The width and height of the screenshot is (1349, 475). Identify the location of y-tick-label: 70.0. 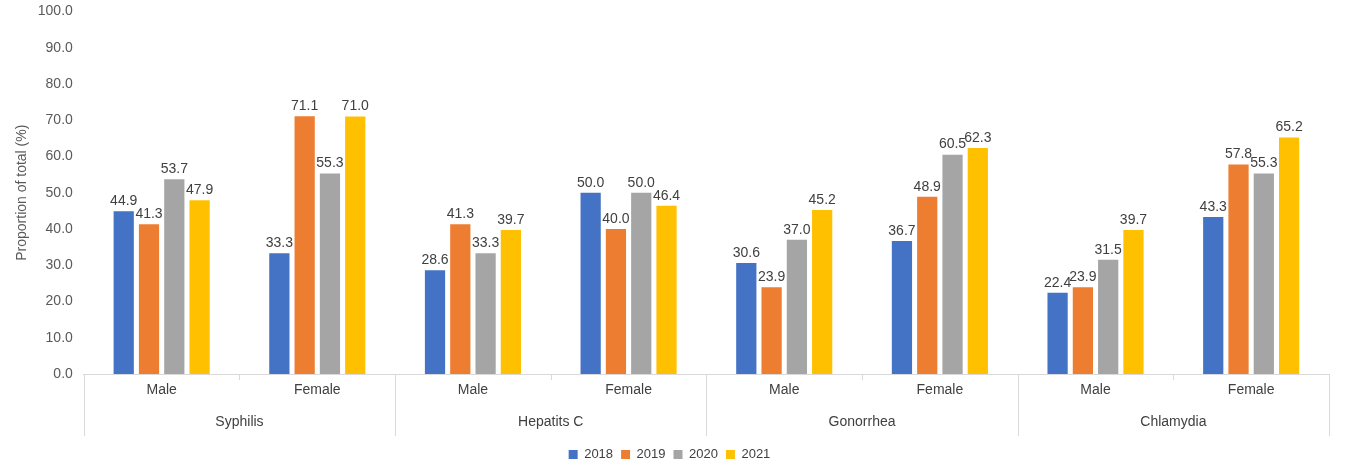
(59, 119).